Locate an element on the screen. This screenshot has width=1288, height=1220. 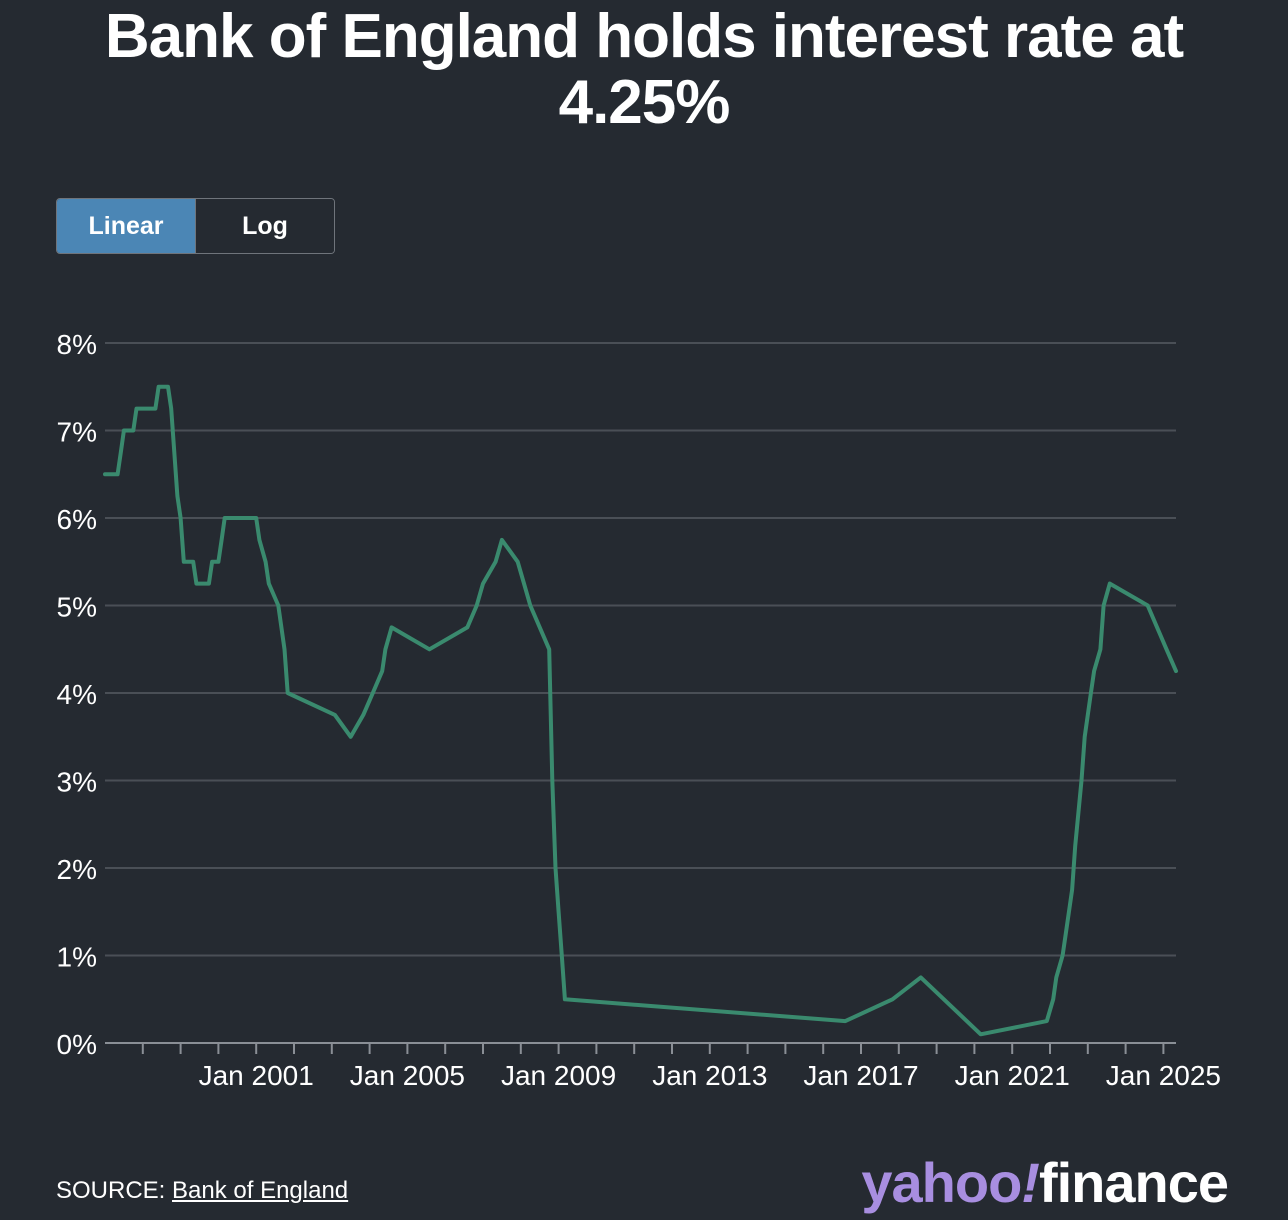
logo-yahoo: yahoo is located at coordinates (941, 1182).